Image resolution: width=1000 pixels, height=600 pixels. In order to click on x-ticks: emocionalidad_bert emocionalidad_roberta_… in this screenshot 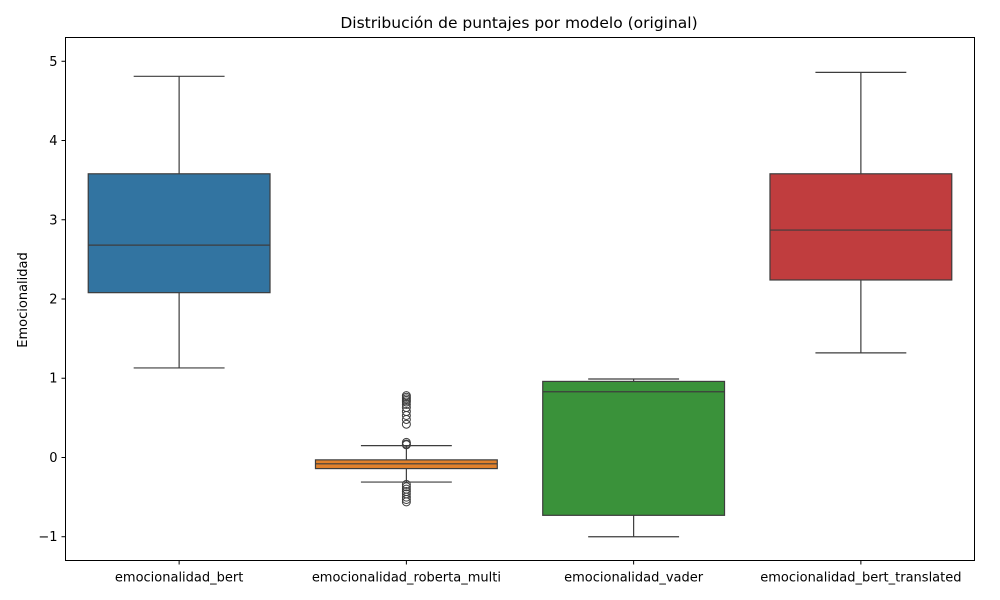, I will do `click(538, 573)`.